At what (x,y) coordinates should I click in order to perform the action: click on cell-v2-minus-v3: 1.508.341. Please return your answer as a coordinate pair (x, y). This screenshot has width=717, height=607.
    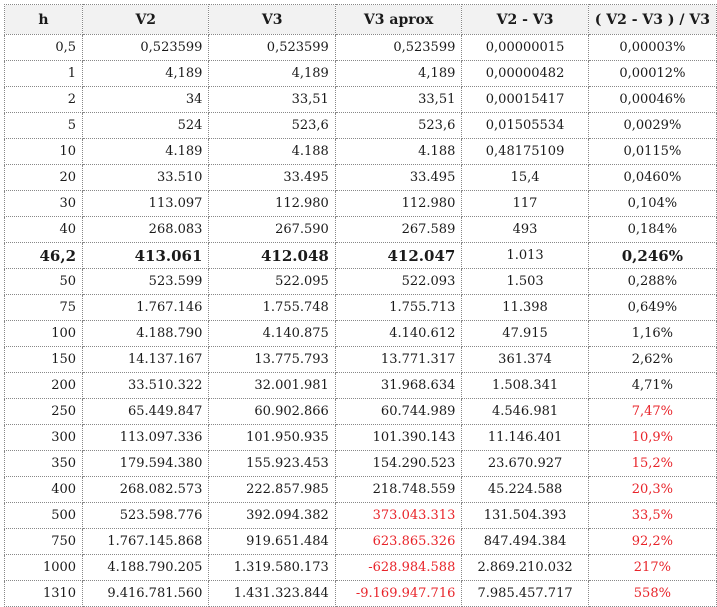
    Looking at the image, I should click on (525, 385).